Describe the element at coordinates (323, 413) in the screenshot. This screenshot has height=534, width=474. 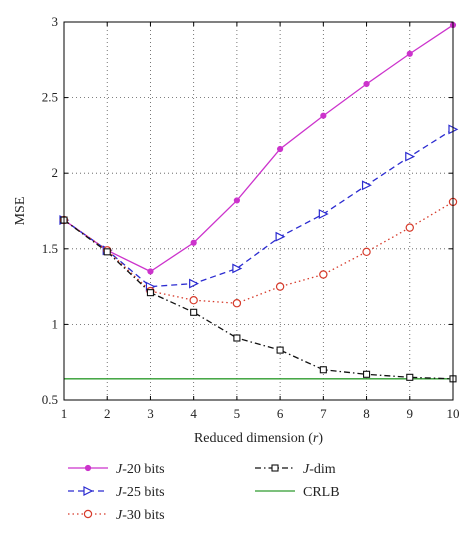
I see `x-tick-label: 7` at that location.